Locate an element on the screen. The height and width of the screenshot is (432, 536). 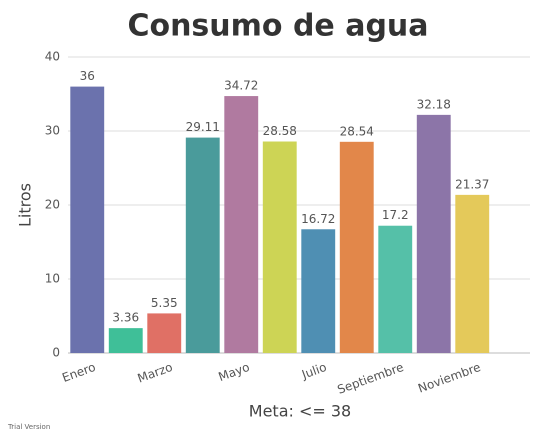
y-tick-label: 20 is located at coordinates (52, 205).